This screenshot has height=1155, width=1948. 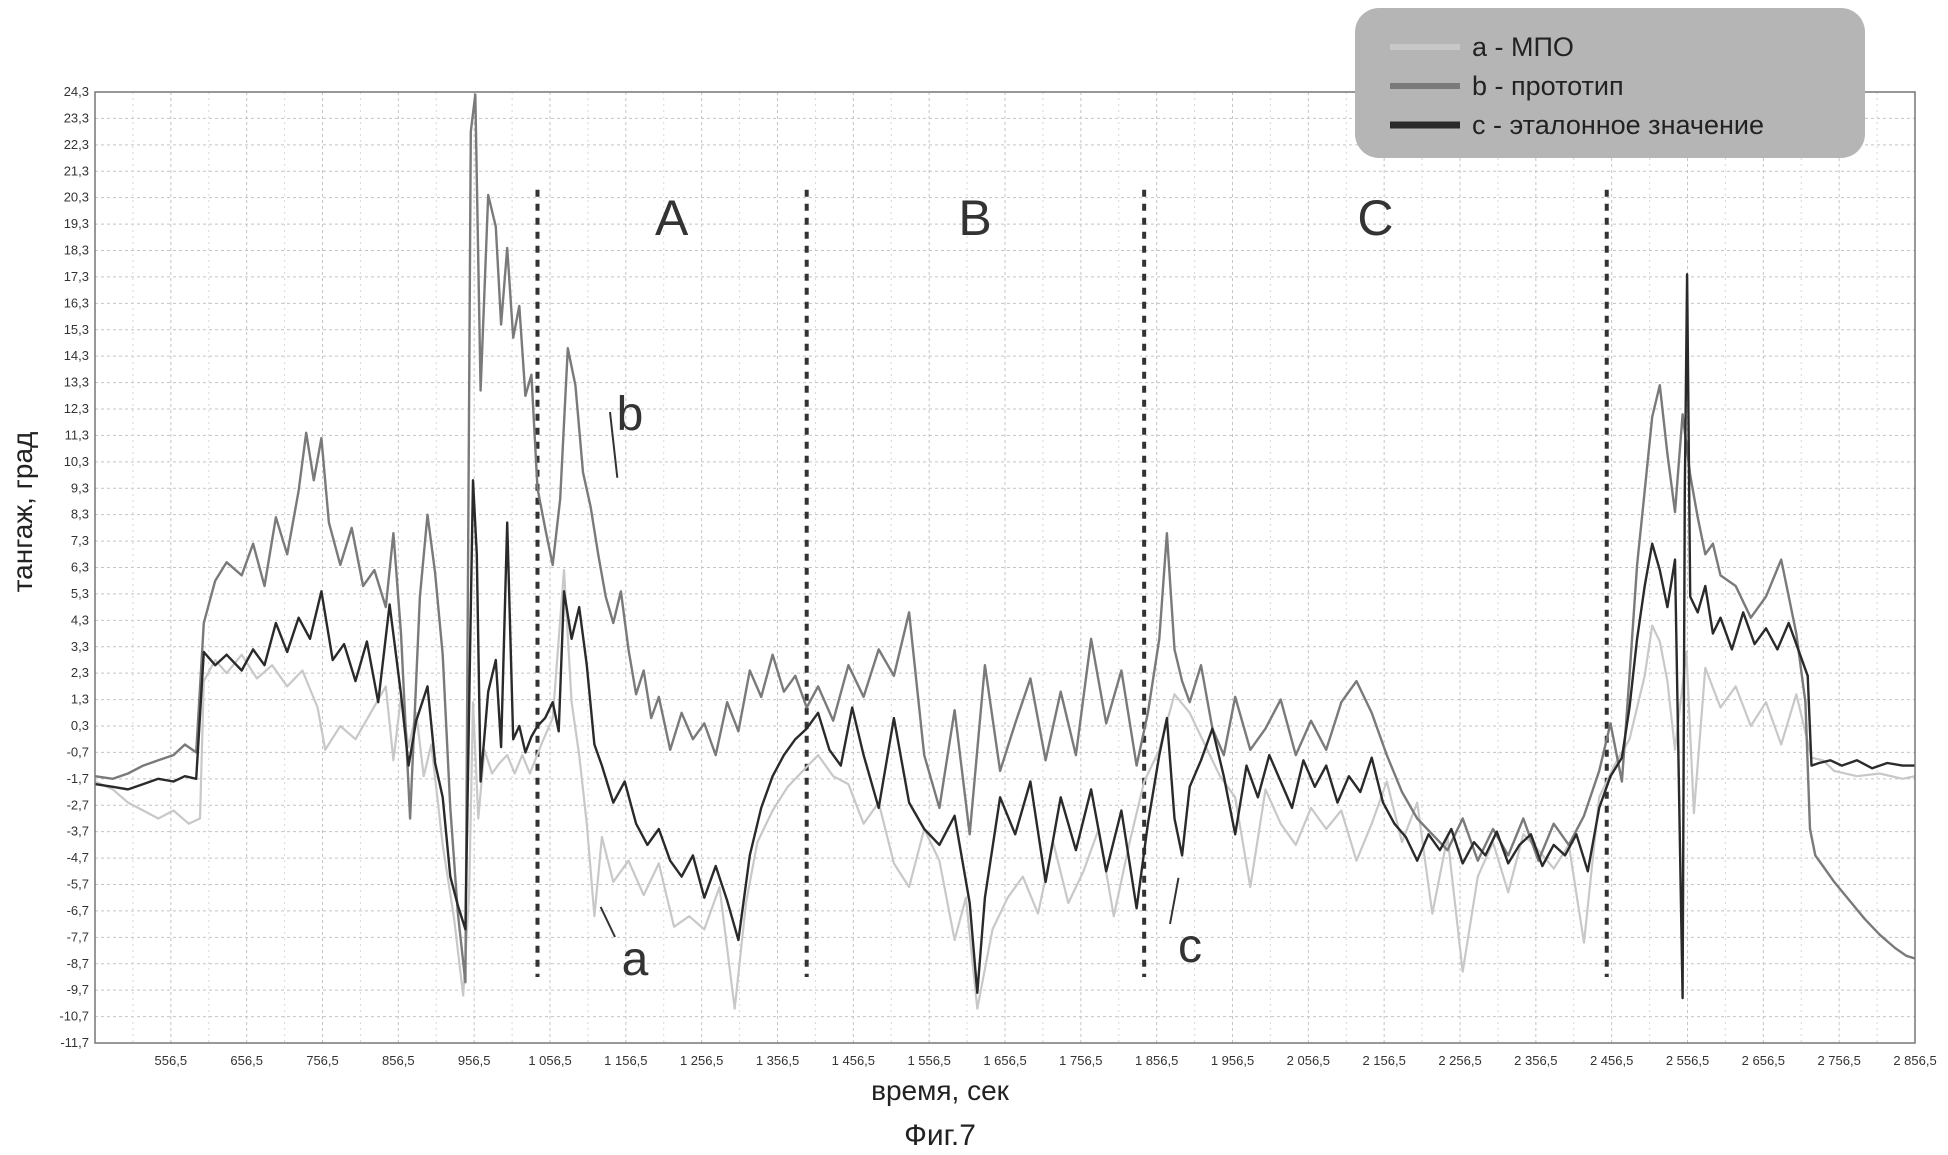 I want to click on x-tick-label: 556,5, so click(x=171, y=1060).